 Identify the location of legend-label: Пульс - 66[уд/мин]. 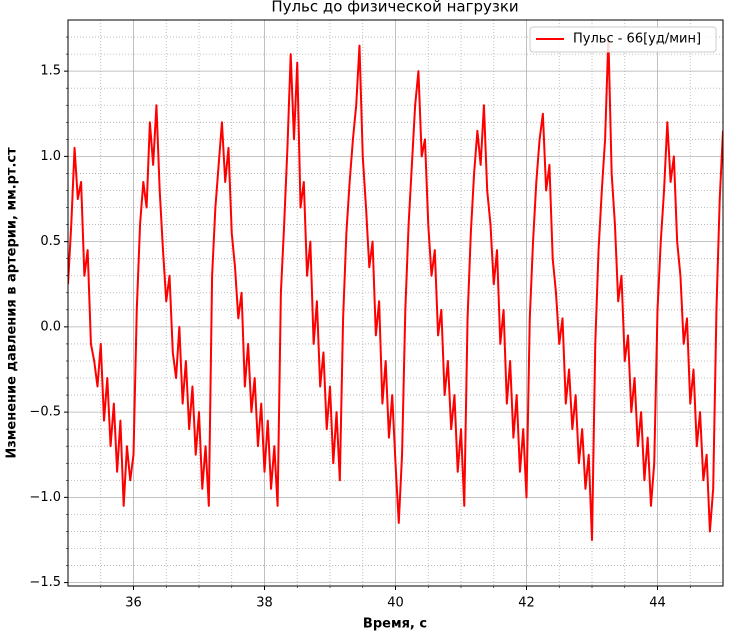
(637, 39).